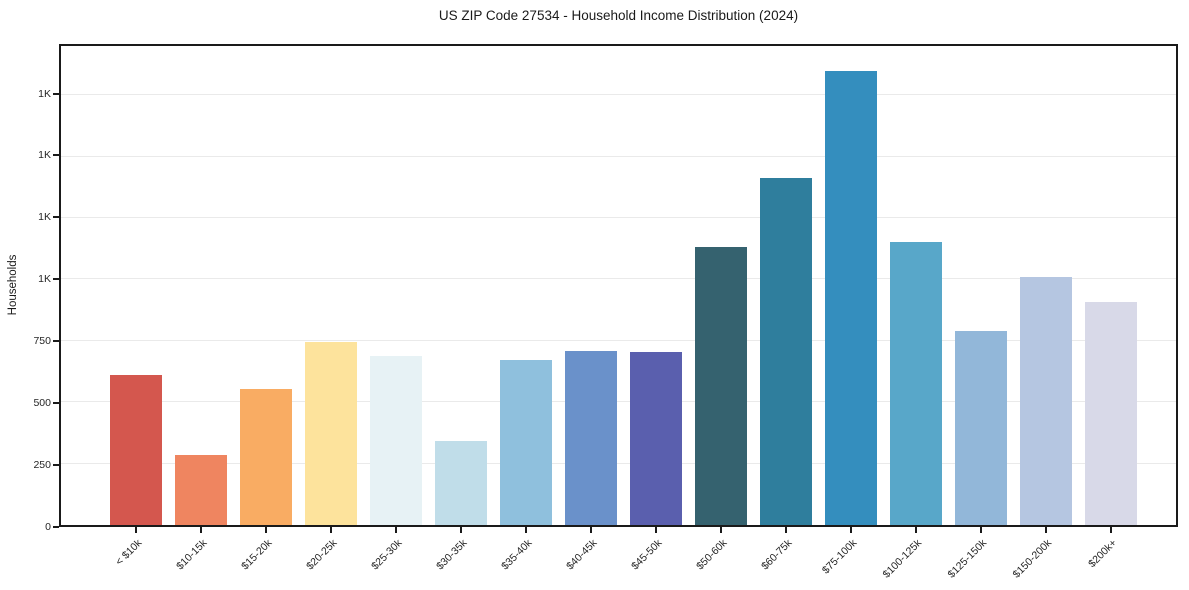 The image size is (1189, 590). Describe the element at coordinates (981, 427) in the screenshot. I see `bar-$125-150k` at that location.